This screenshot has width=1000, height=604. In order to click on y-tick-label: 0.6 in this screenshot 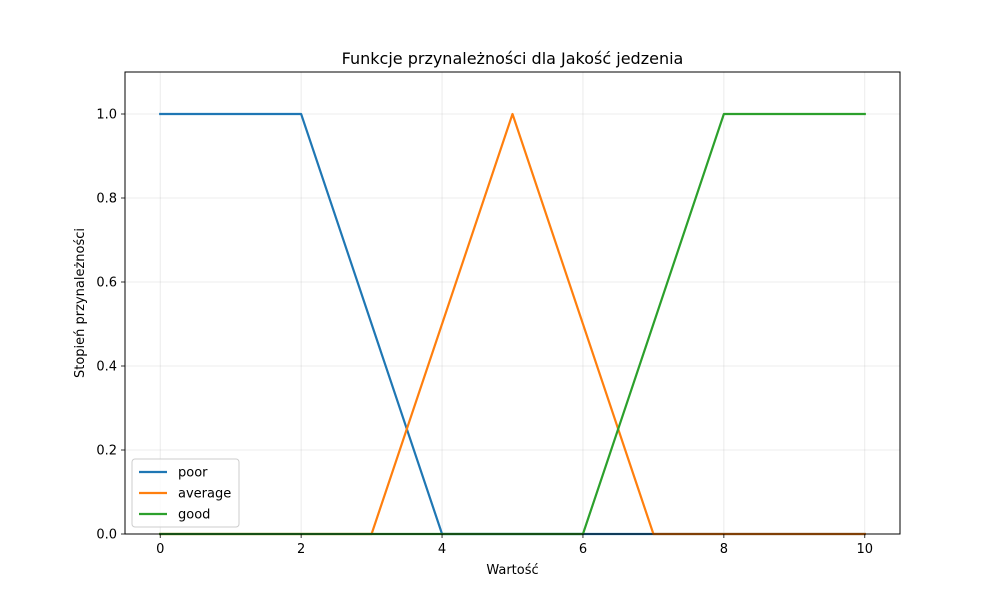, I will do `click(106, 283)`.